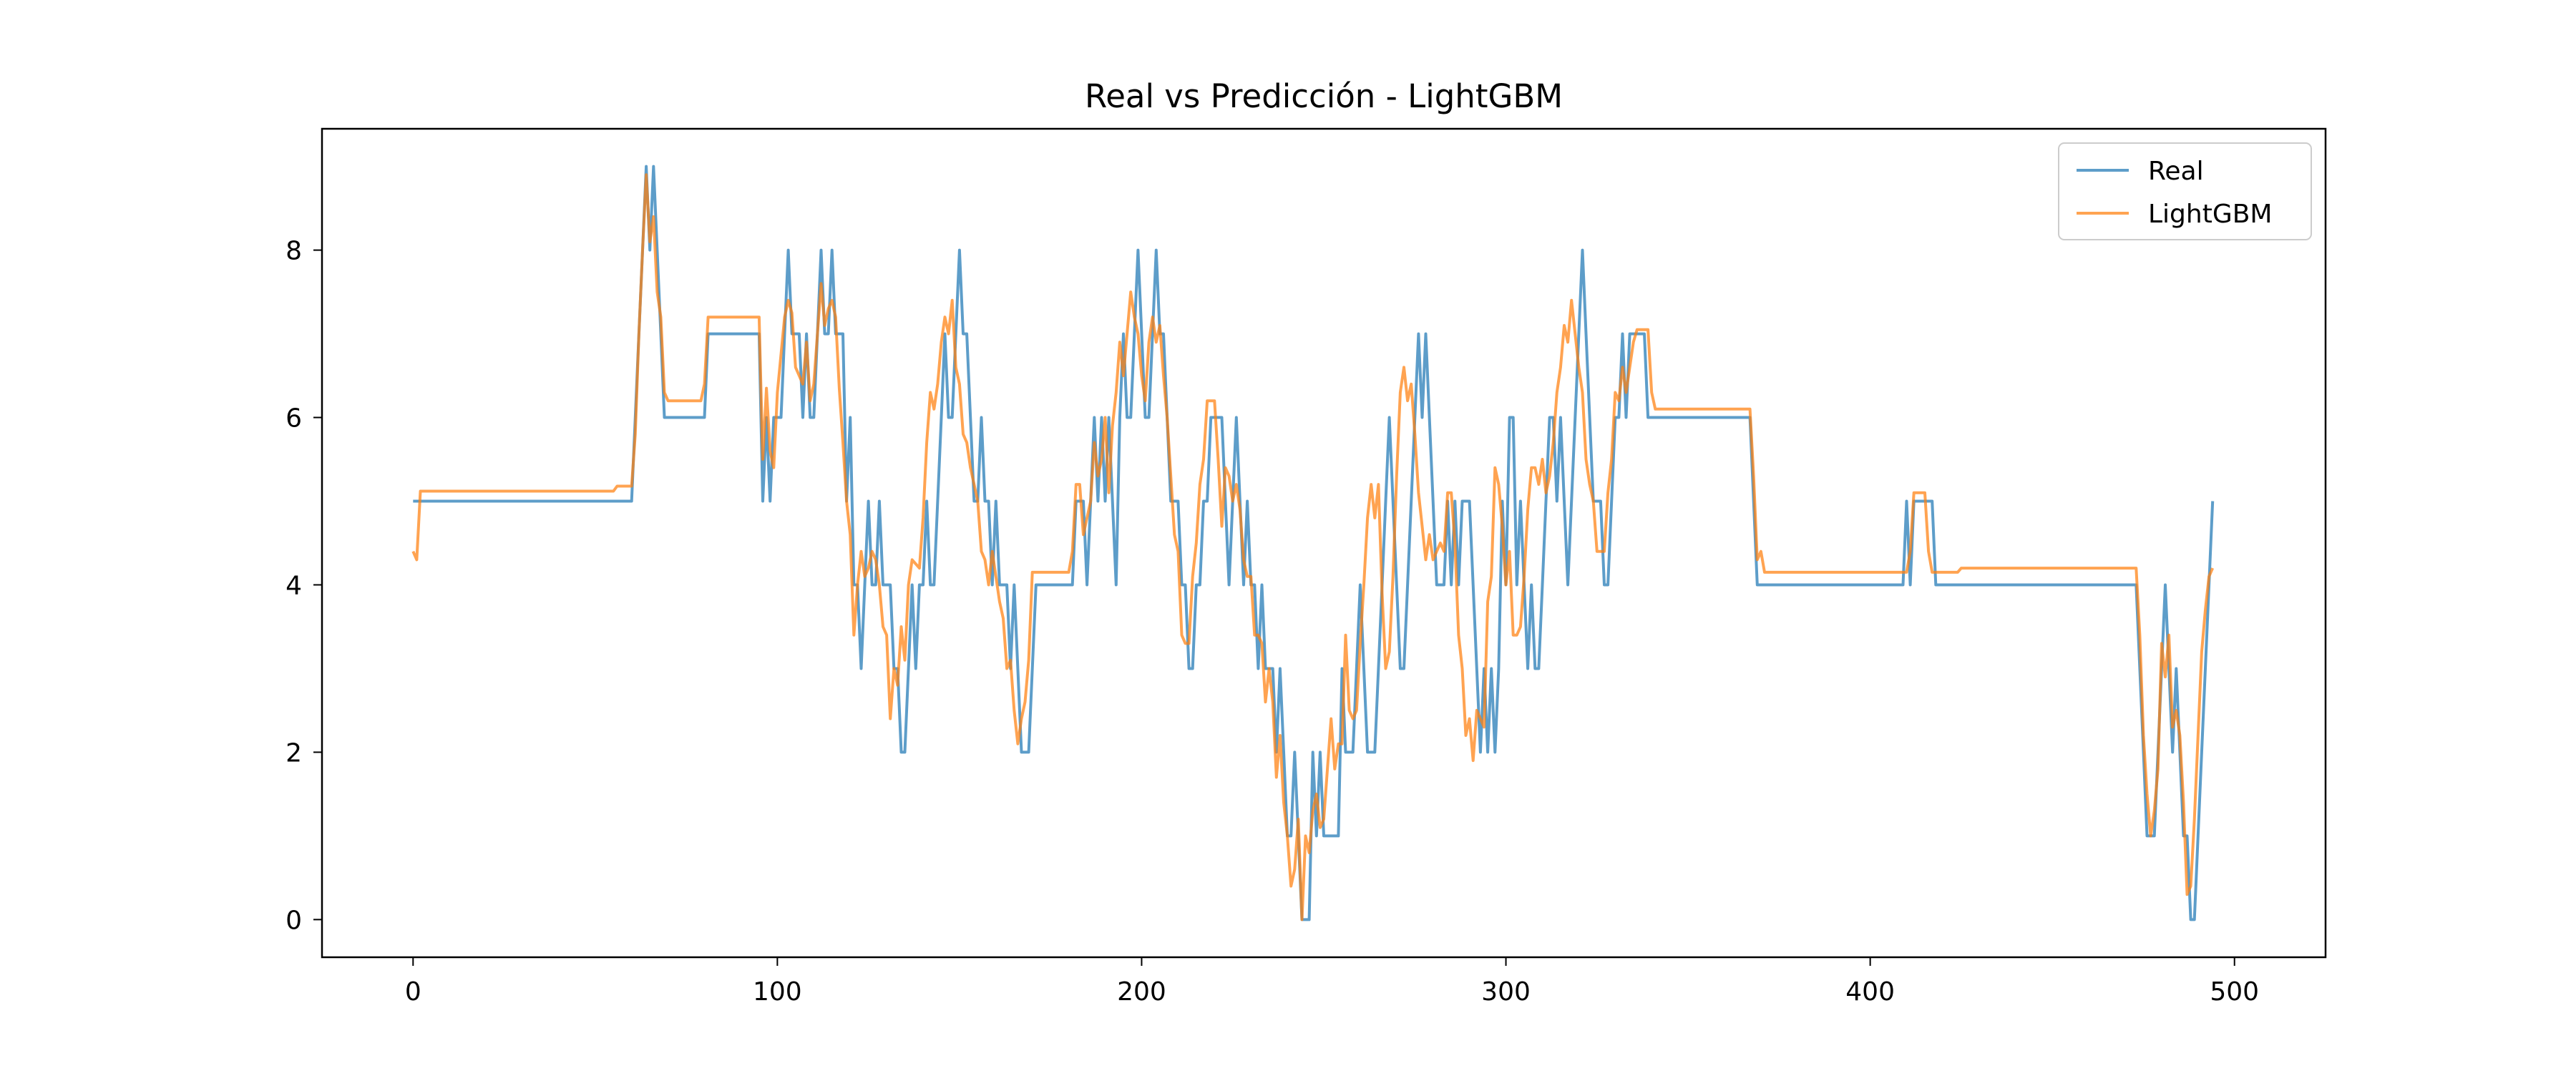 The height and width of the screenshot is (1076, 2576). I want to click on y-axis: 0 2 4 6 8, so click(304, 586).